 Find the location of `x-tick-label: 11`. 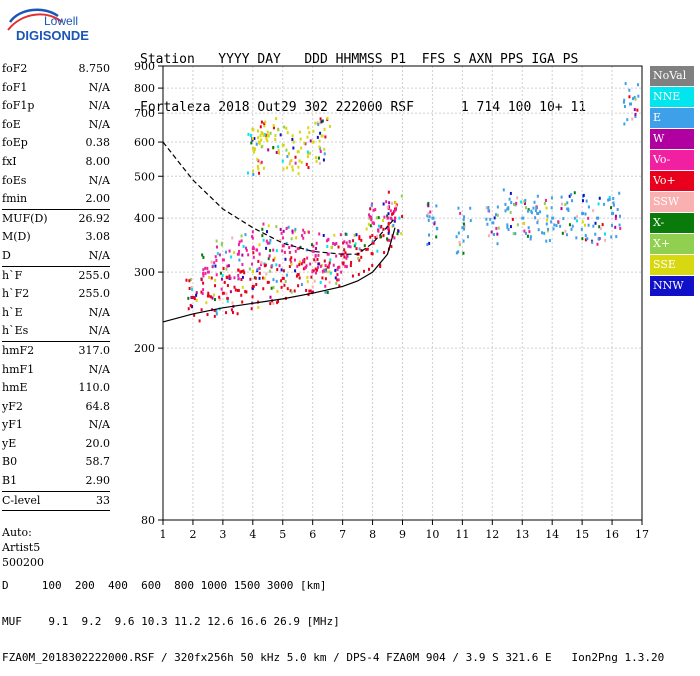

x-tick-label: 11 is located at coordinates (462, 534).